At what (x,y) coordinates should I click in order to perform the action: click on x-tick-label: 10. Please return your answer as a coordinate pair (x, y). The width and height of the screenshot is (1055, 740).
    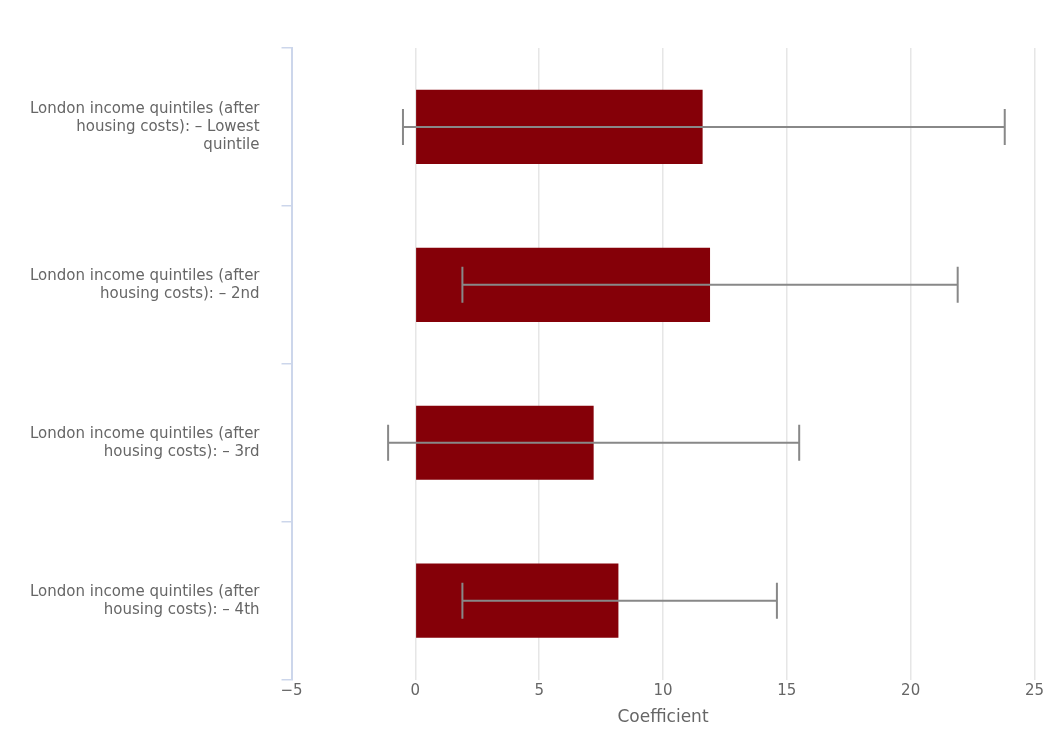
    Looking at the image, I should click on (663, 690).